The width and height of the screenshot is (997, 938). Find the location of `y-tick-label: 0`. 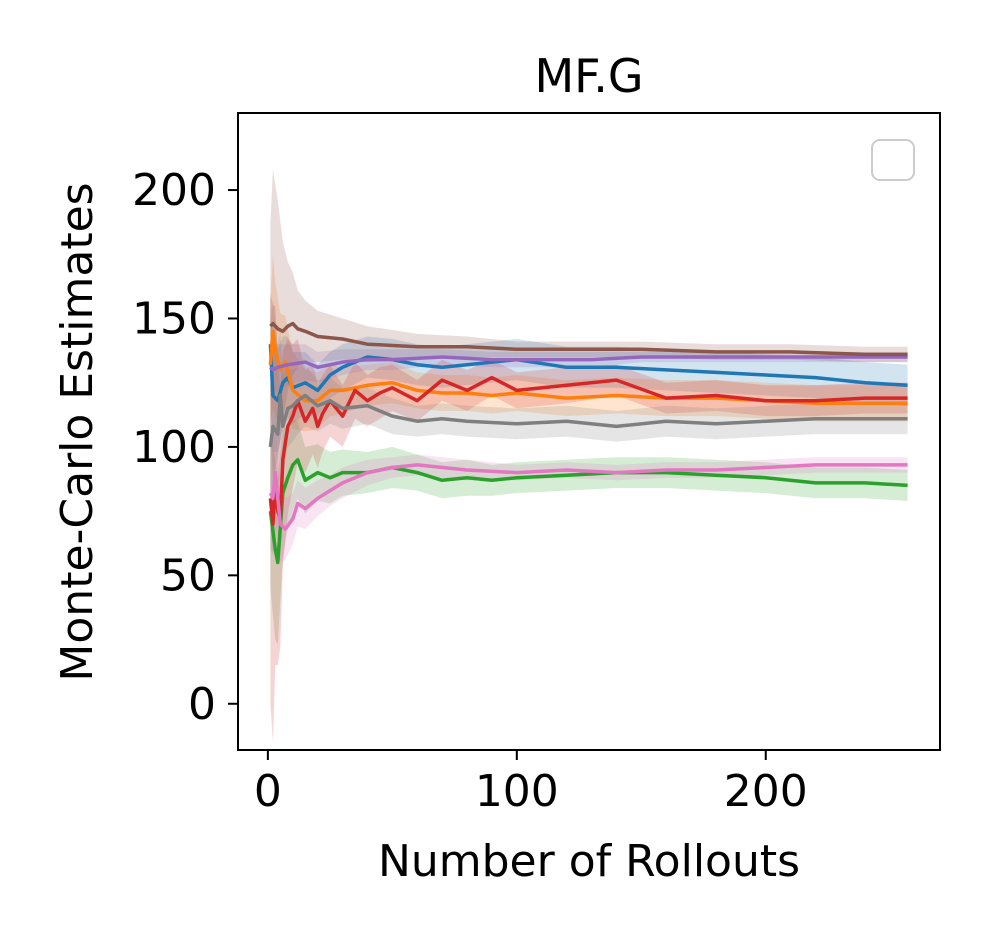

y-tick-label: 0 is located at coordinates (202, 704).